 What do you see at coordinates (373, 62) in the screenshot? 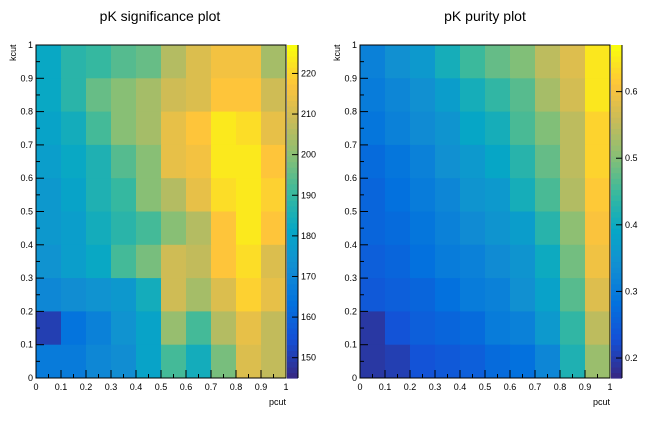
I see `purity-cell-r1-c0` at bounding box center [373, 62].